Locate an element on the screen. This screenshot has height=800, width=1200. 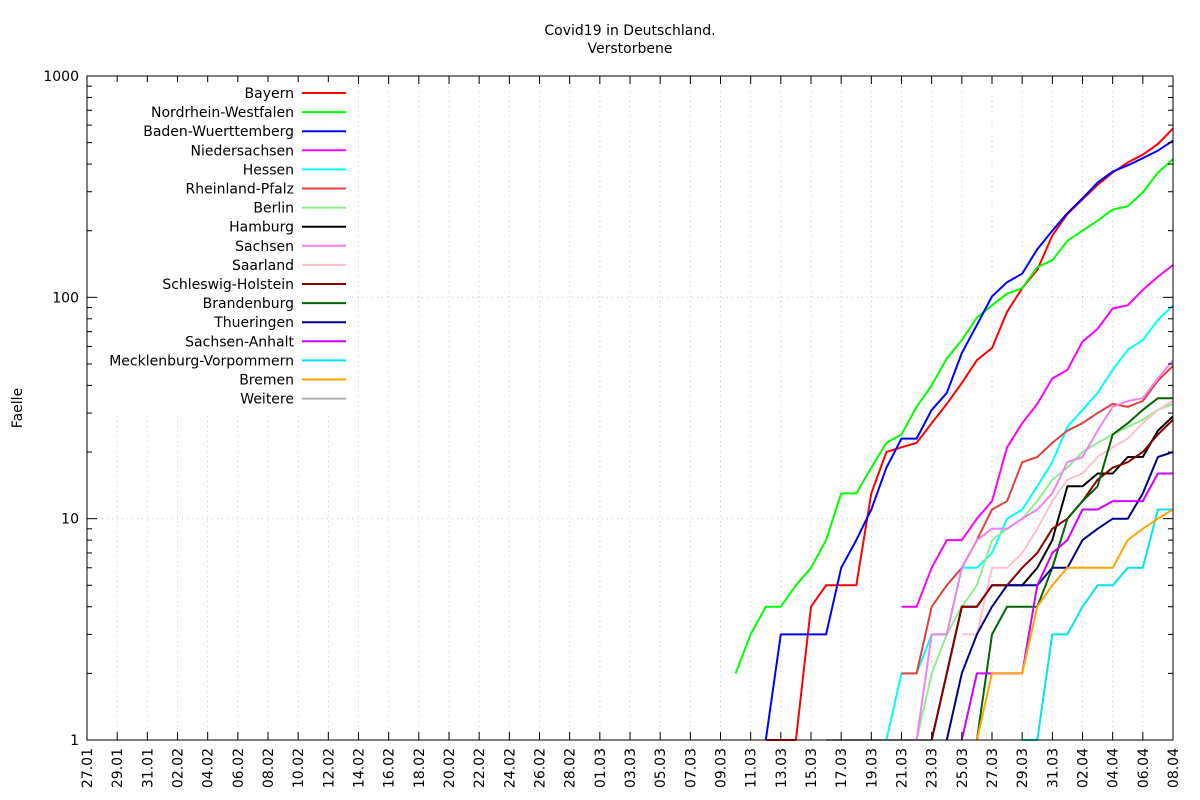
series-line-sachsen is located at coordinates (1044, 550).